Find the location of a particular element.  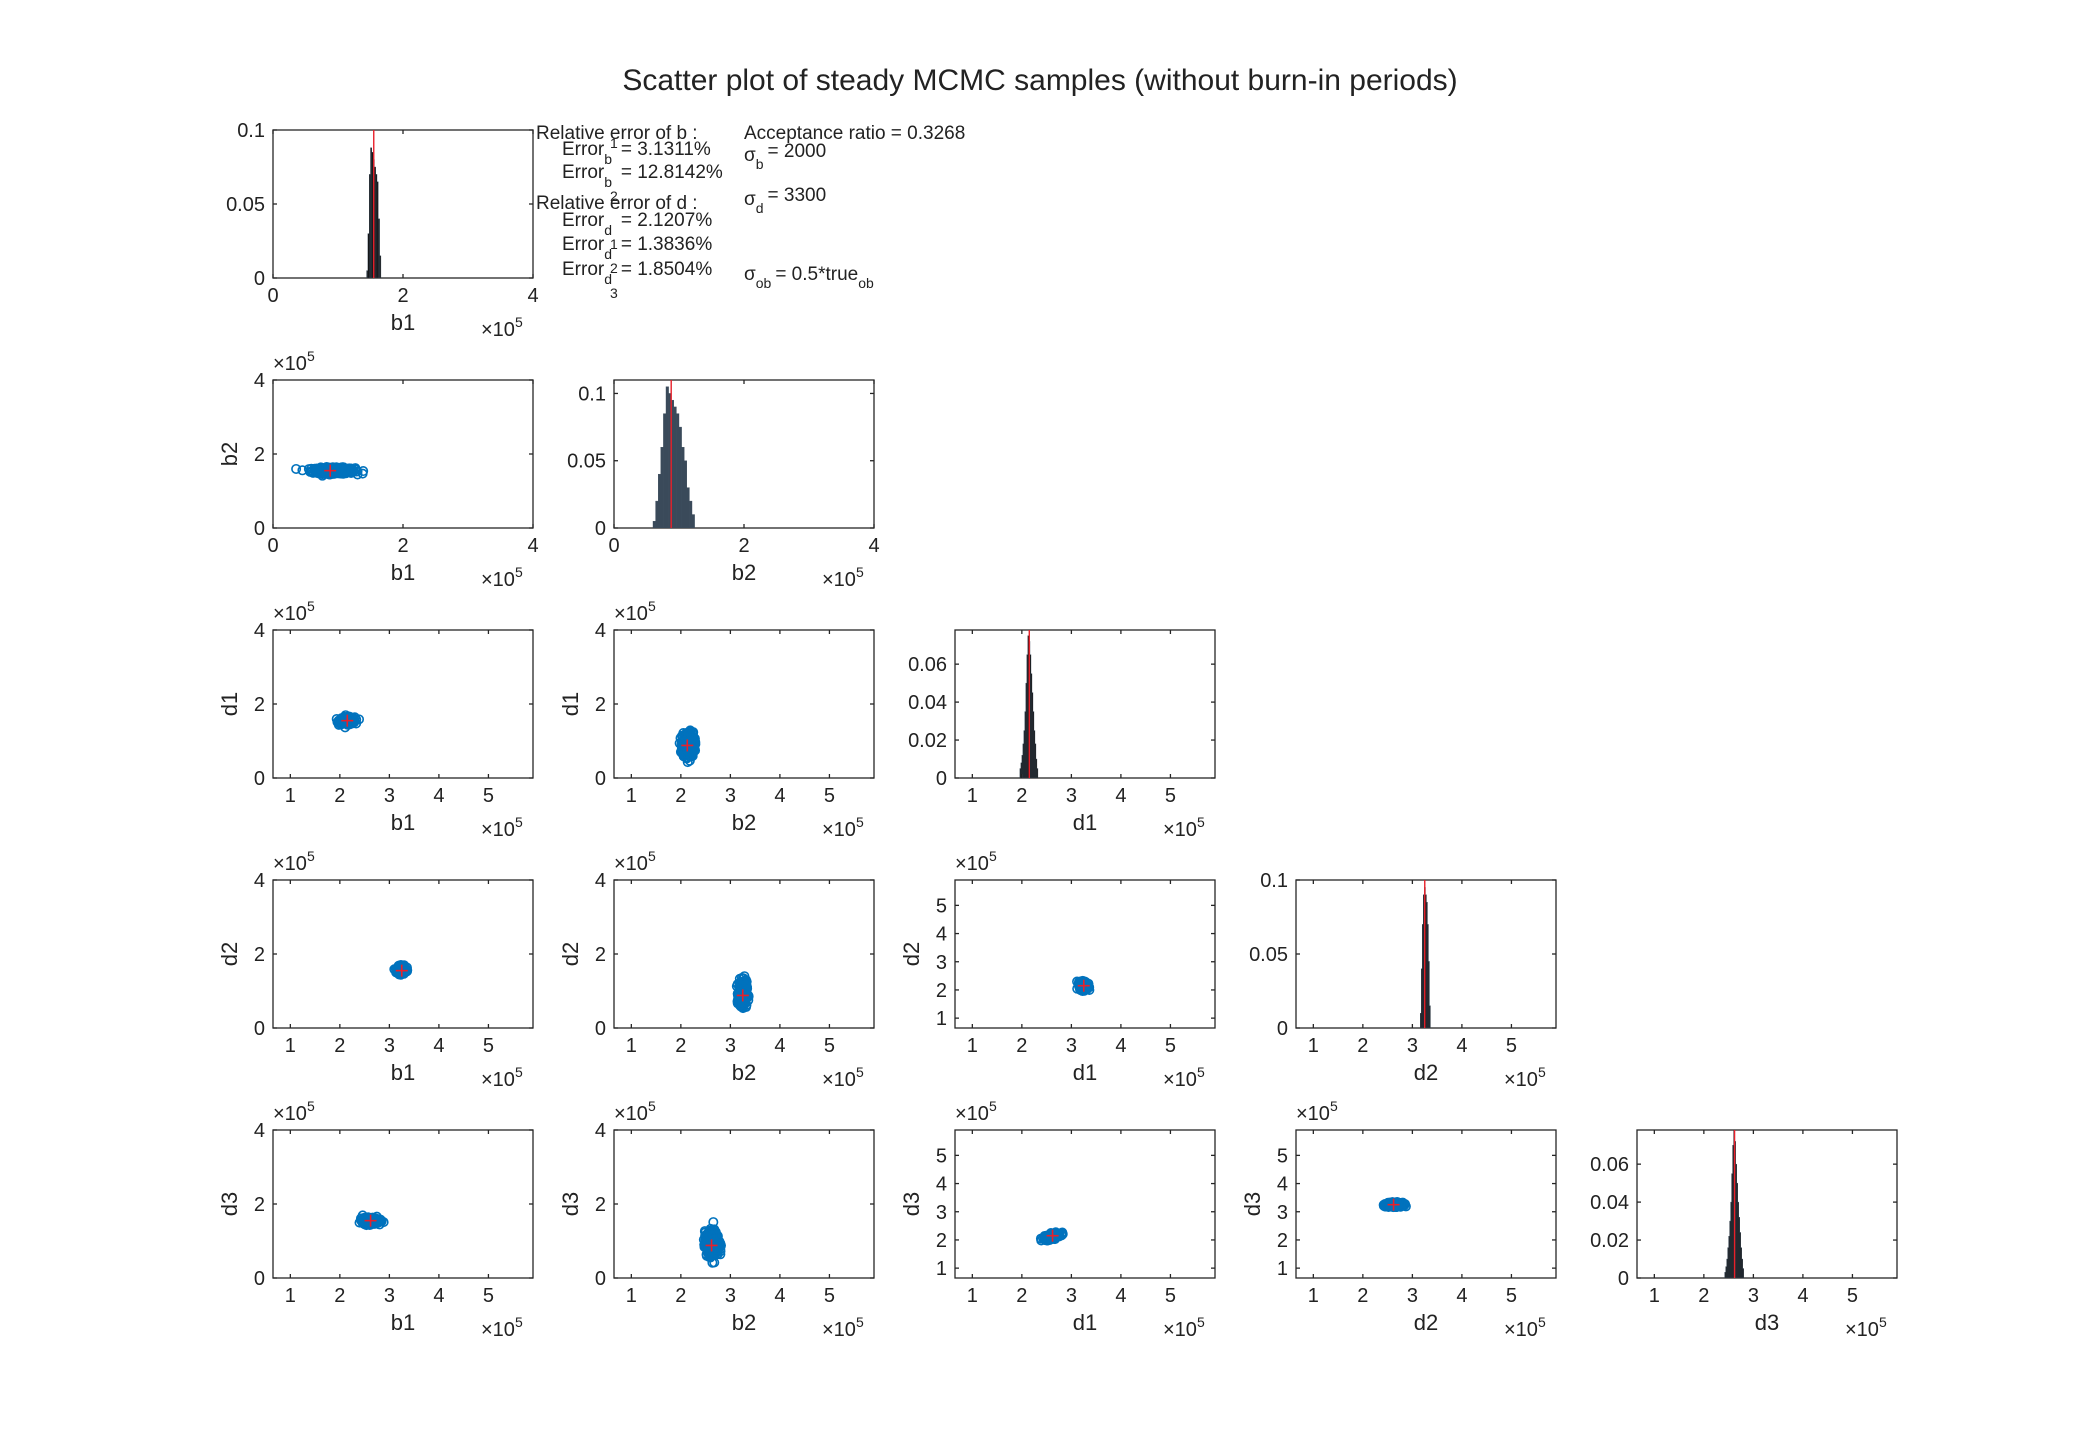

x-axis-label: d3 is located at coordinates (1767, 1322).